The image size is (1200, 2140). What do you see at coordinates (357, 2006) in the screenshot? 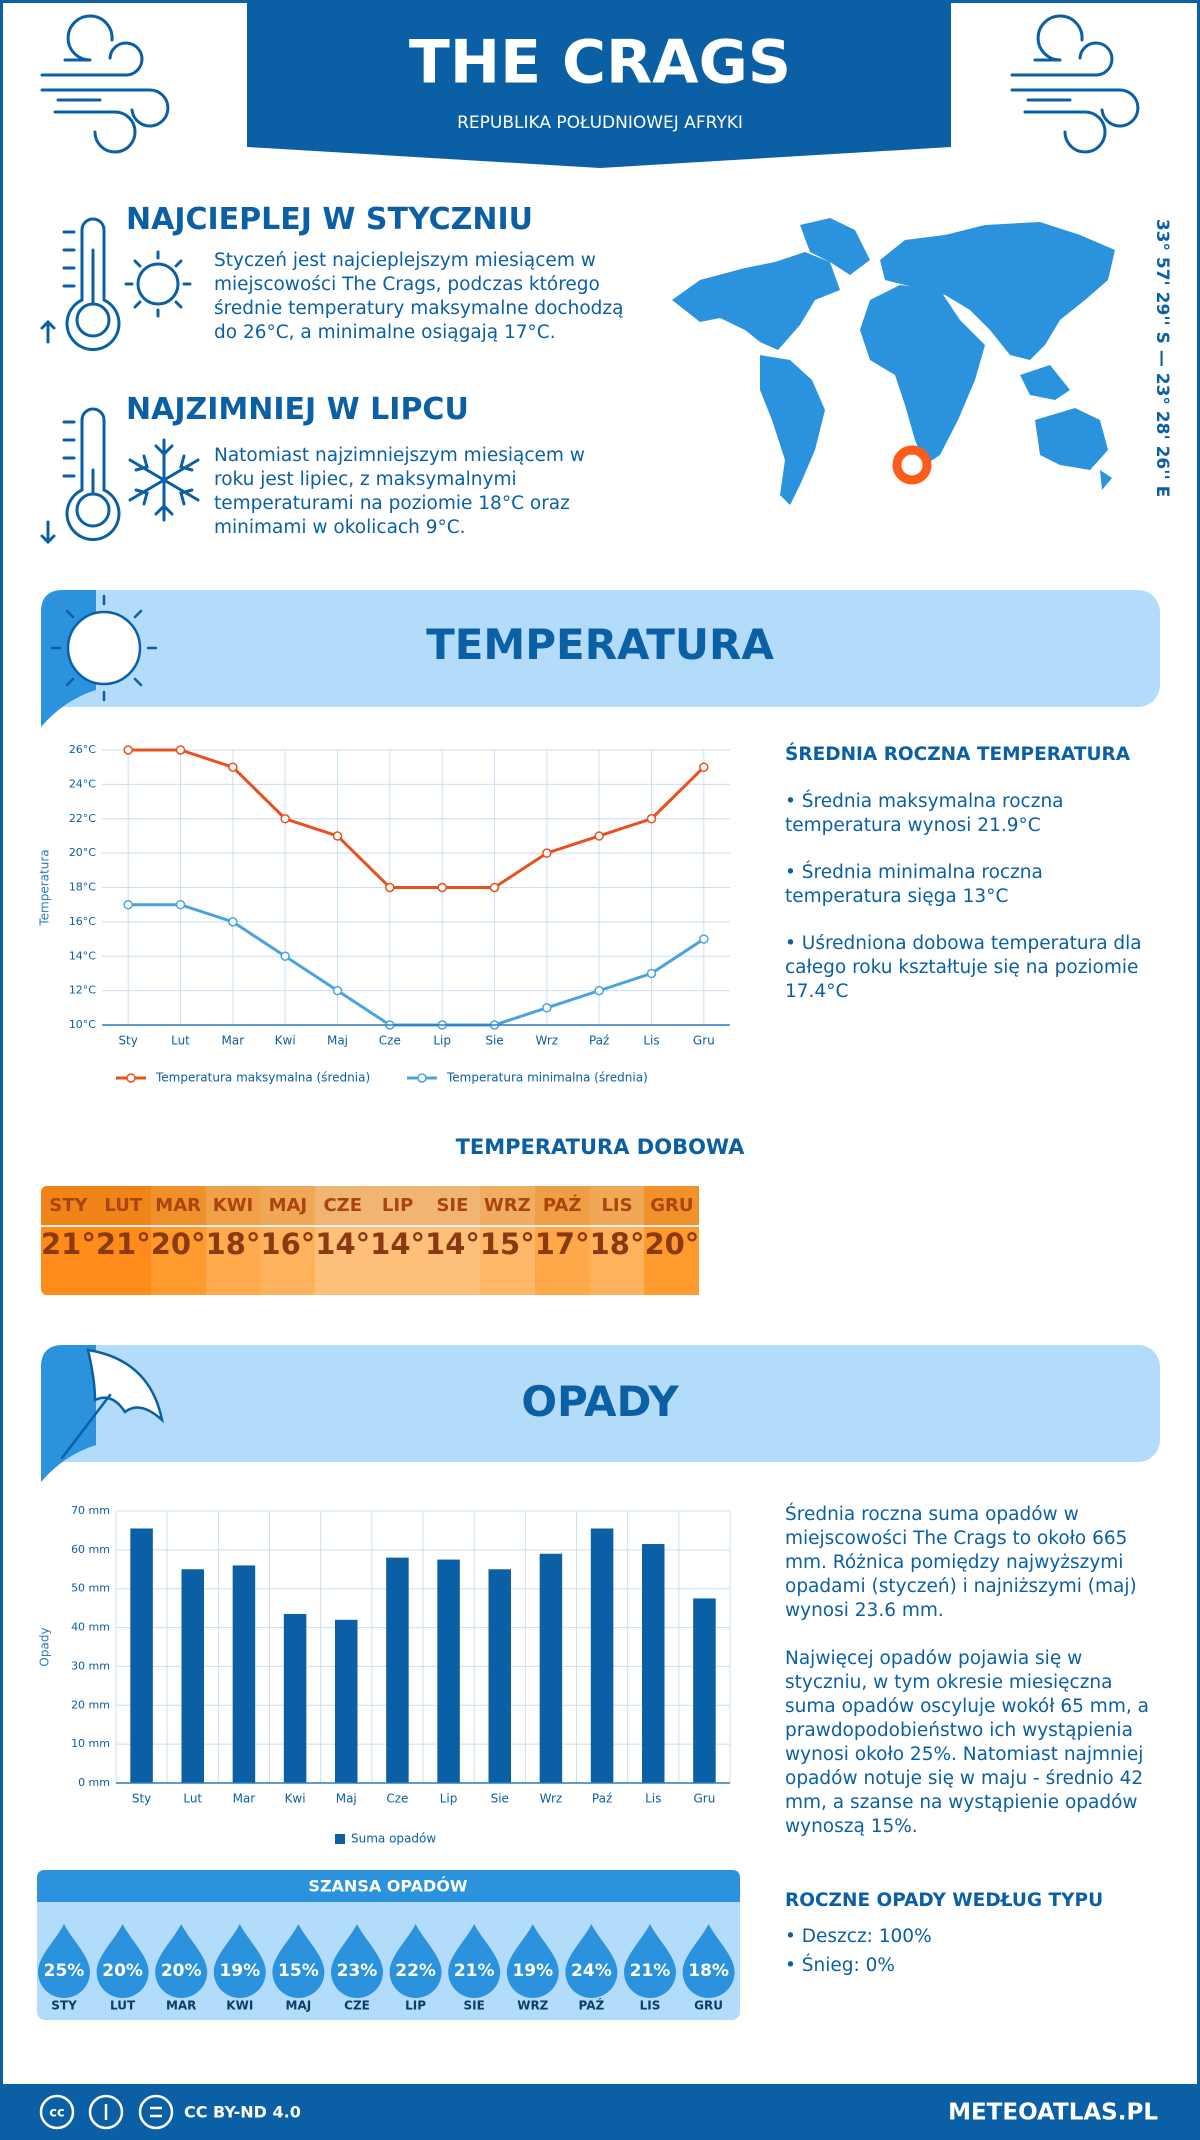
I see `drop-month: CZE` at bounding box center [357, 2006].